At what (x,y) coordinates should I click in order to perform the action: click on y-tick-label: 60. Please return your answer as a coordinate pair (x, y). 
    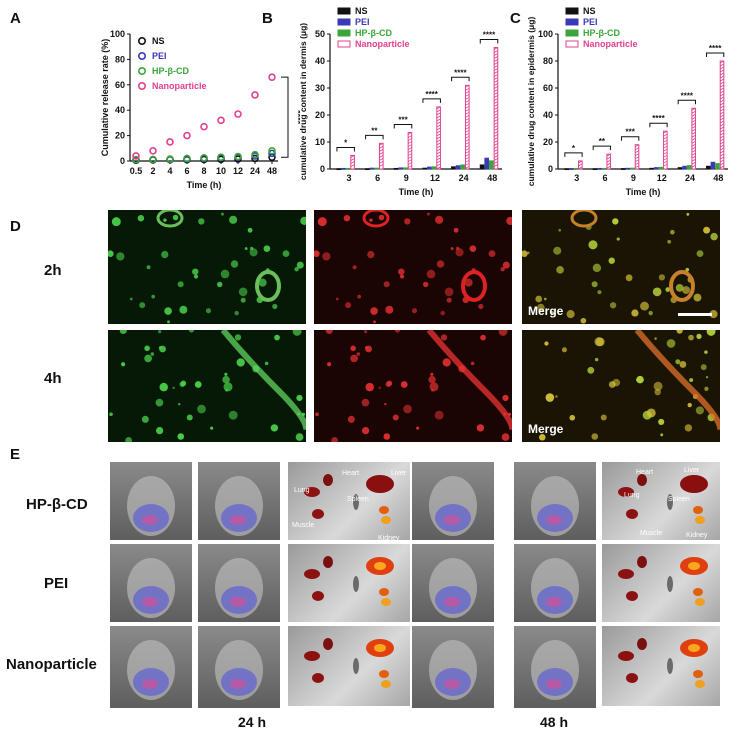
    Looking at the image, I should click on (120, 85).